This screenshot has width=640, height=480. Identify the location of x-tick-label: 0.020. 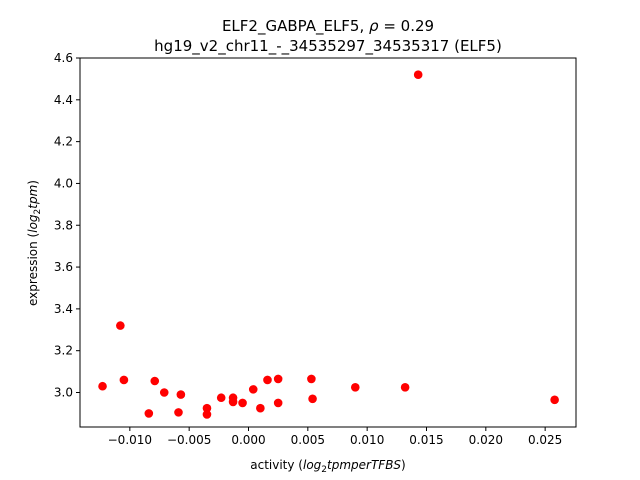
(486, 440).